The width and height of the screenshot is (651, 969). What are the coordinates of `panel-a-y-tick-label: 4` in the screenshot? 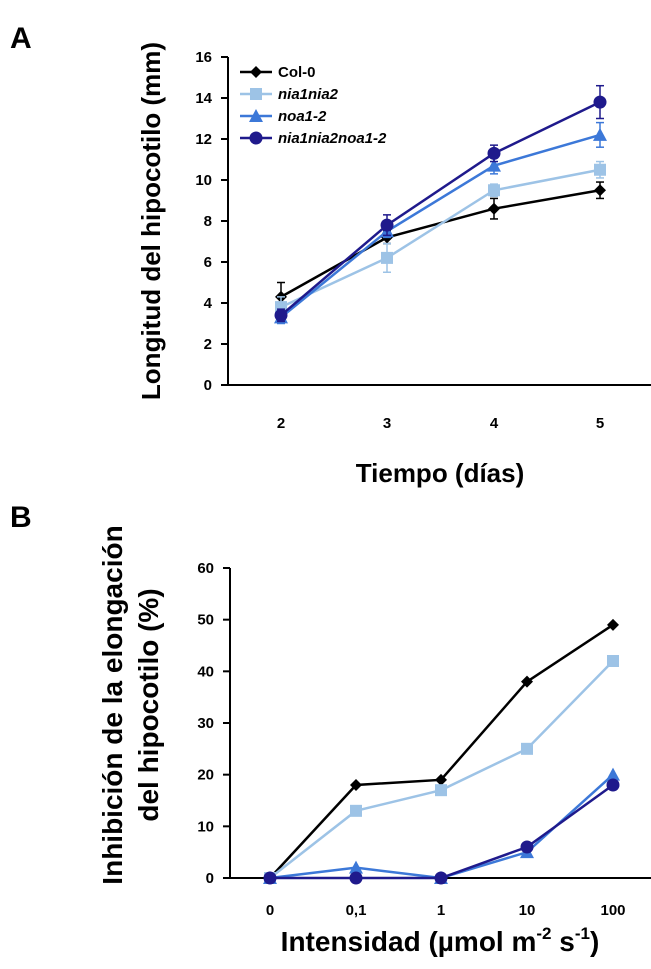 It's located at (208, 303).